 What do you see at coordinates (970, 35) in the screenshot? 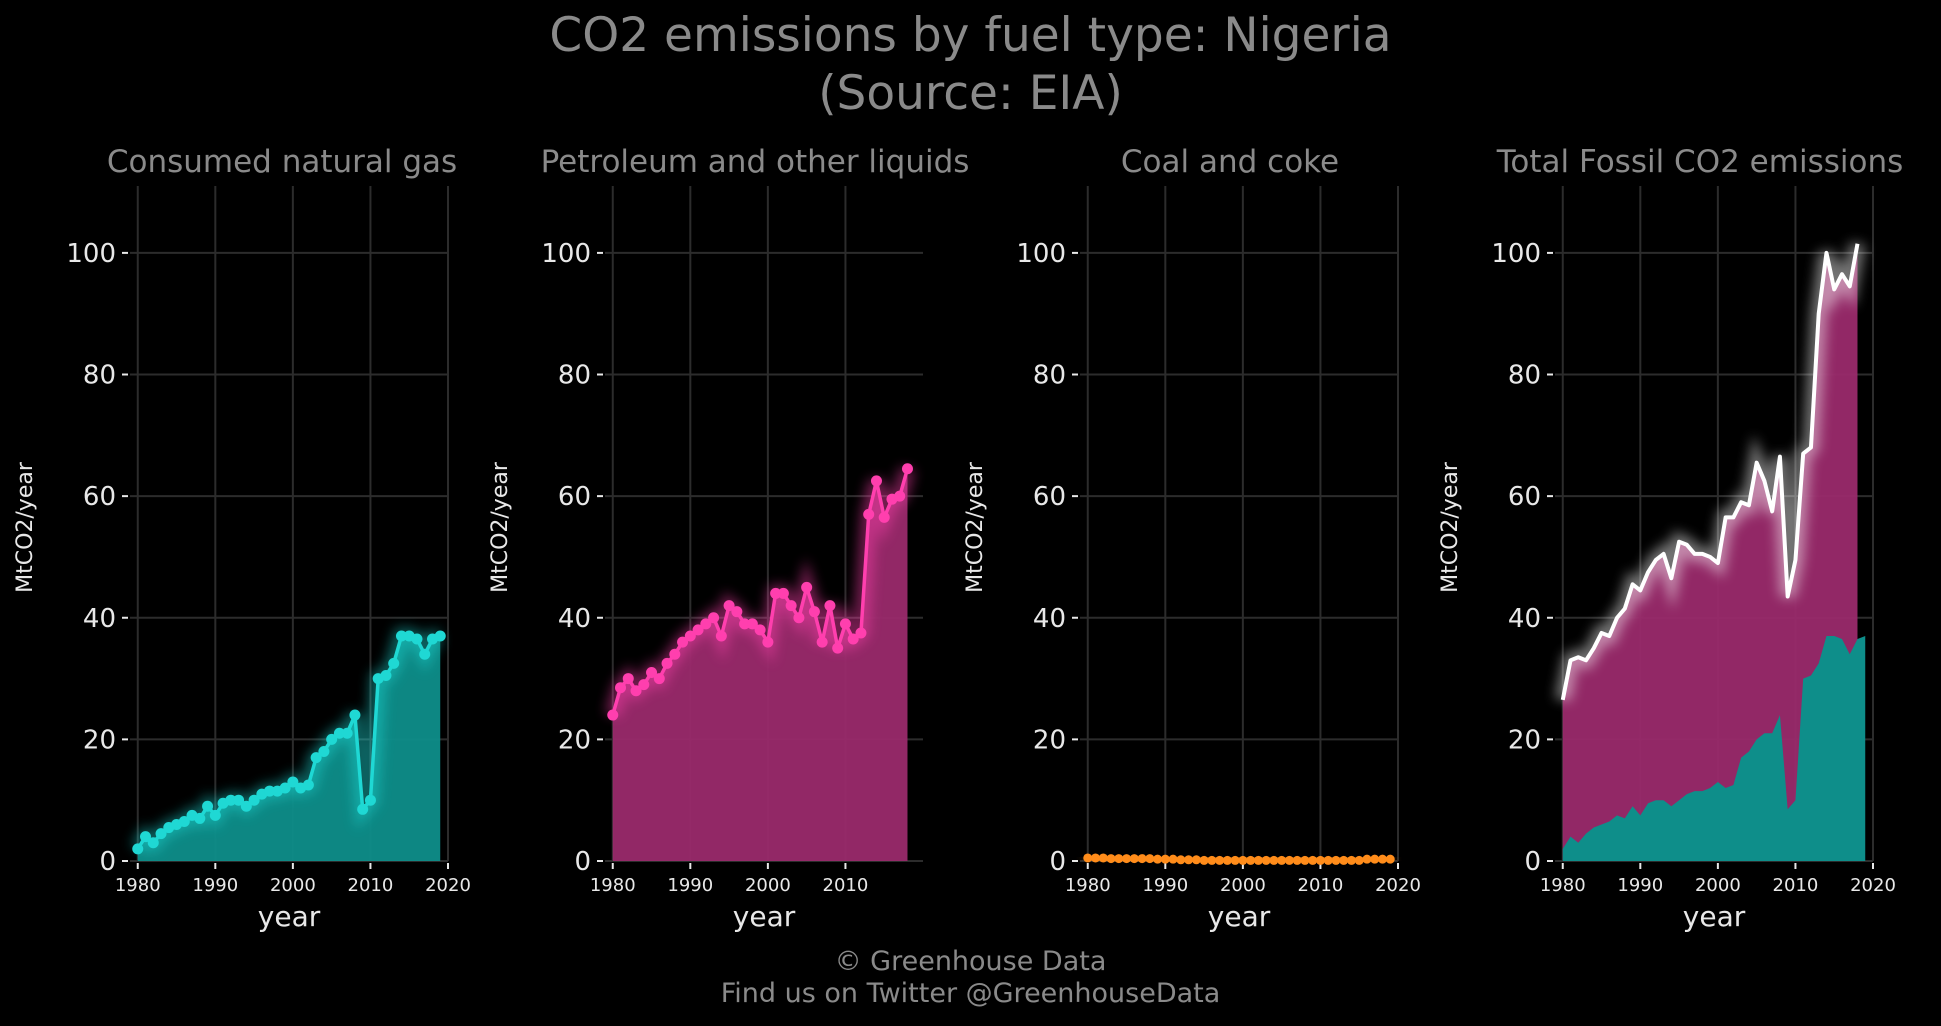
I see `chart-title: CO2 emissions by fuel type: Nigeria` at bounding box center [970, 35].